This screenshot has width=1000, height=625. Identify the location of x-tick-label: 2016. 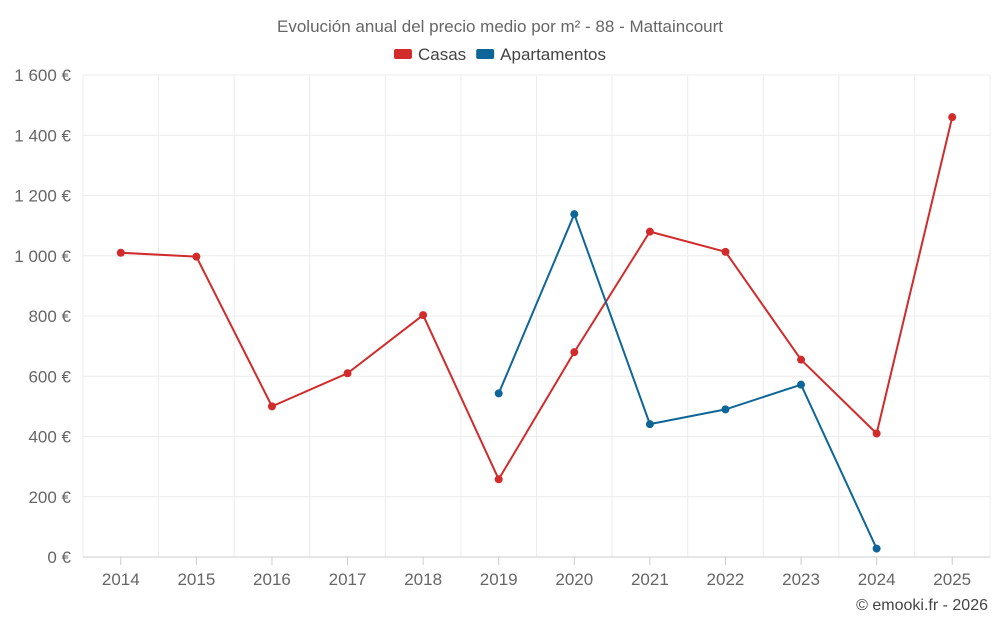
(272, 579).